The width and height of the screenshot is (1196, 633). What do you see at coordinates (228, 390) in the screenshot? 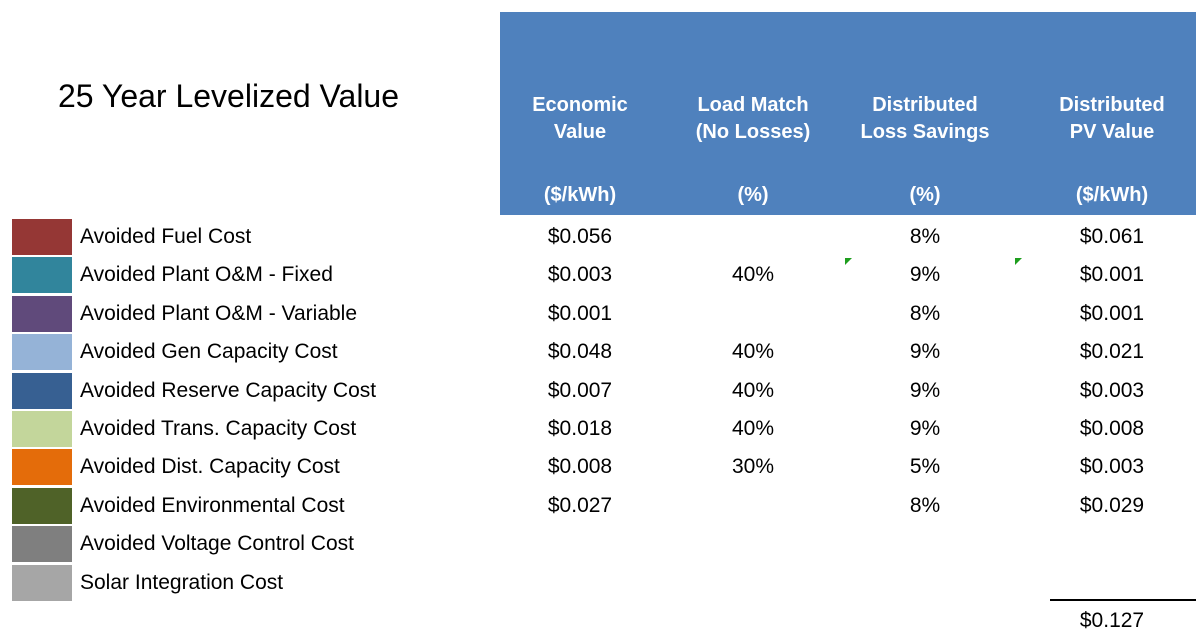
I see `row-label: Avoided Reserve Capacity Cost` at bounding box center [228, 390].